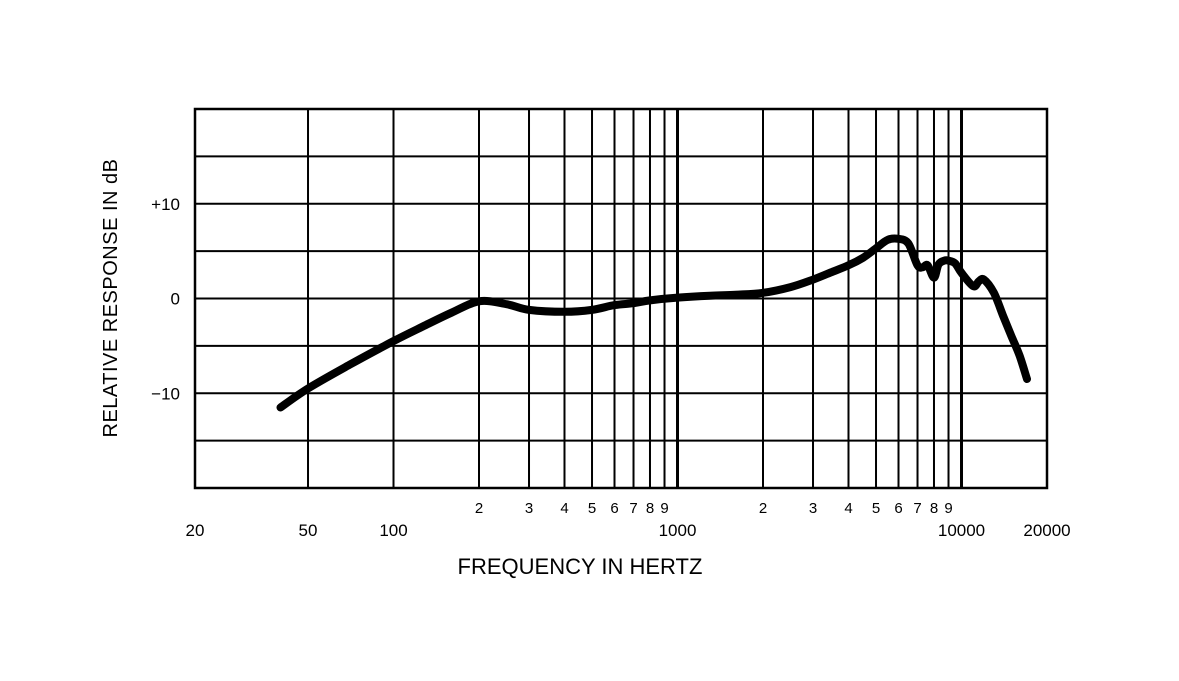  I want to click on y-axis-title: RELATIVE RESPONSE IN dB, so click(111, 298).